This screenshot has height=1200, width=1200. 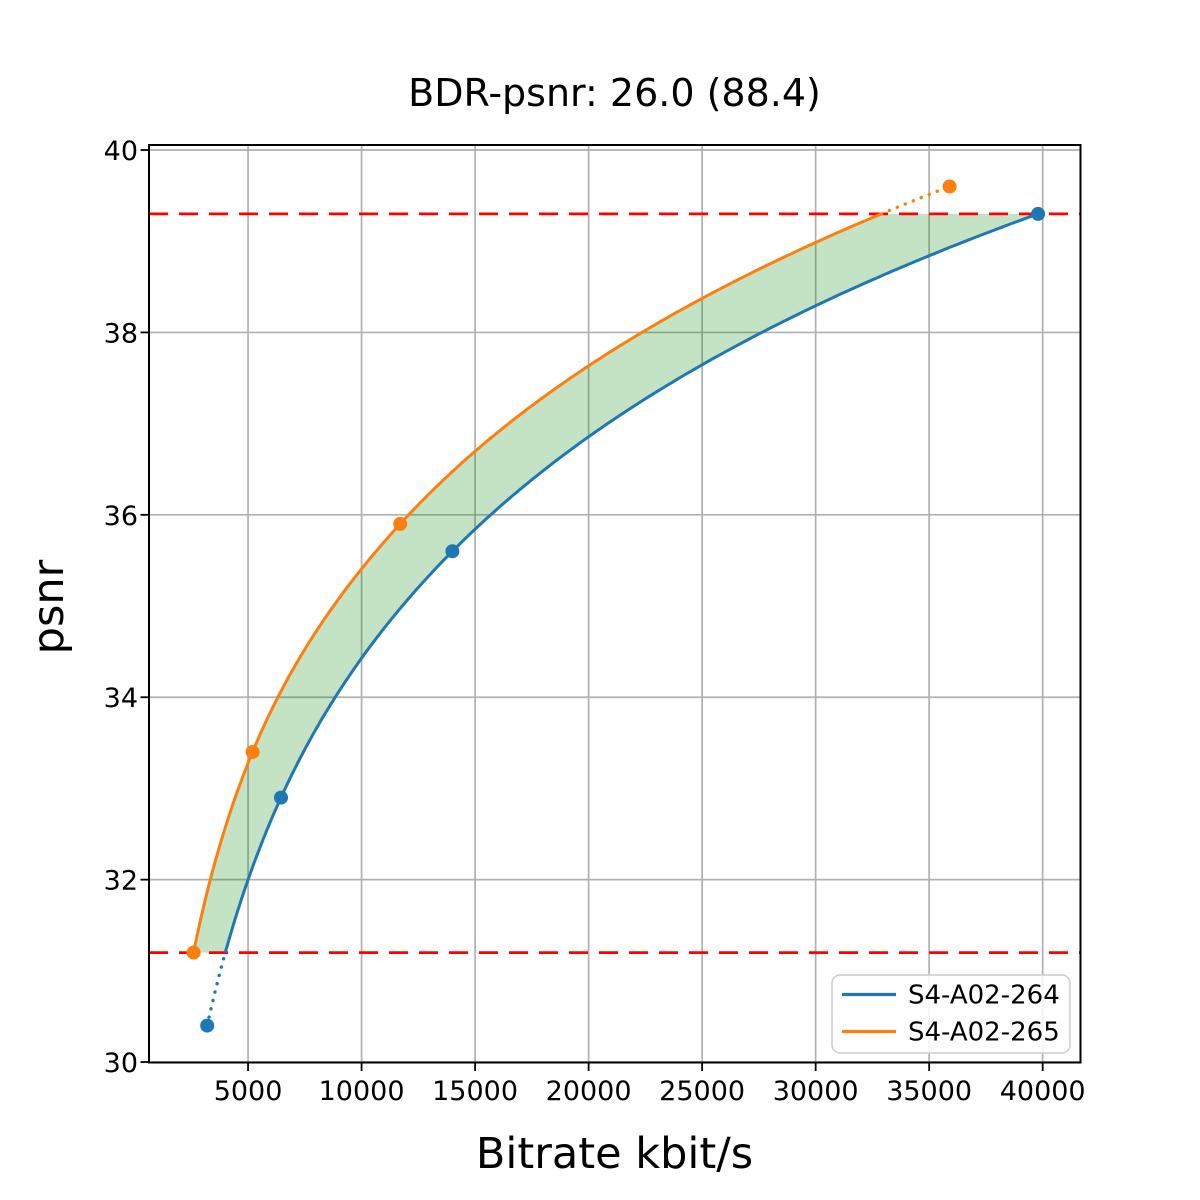 I want to click on y-tick-label-36: 36, so click(x=121, y=516).